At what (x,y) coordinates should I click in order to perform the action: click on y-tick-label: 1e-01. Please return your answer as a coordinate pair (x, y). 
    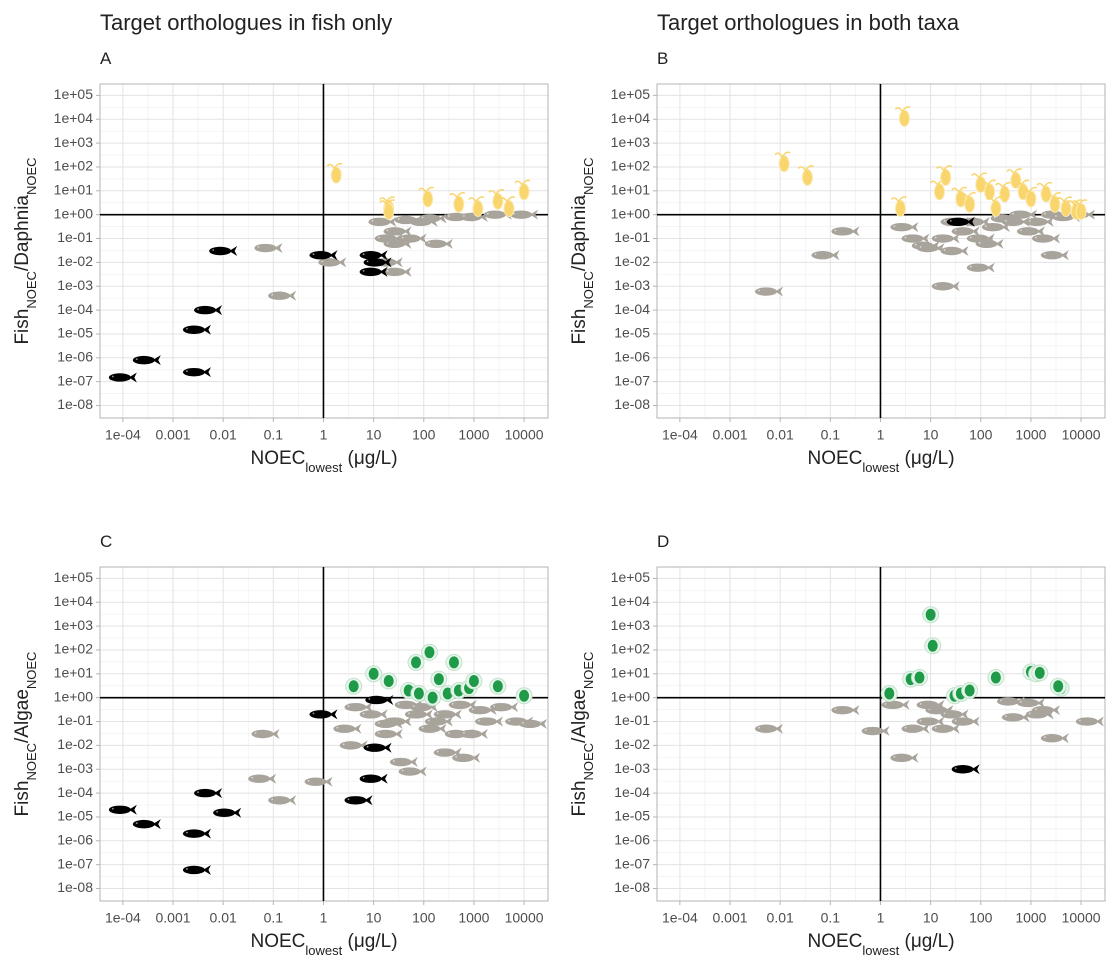
    Looking at the image, I should click on (632, 237).